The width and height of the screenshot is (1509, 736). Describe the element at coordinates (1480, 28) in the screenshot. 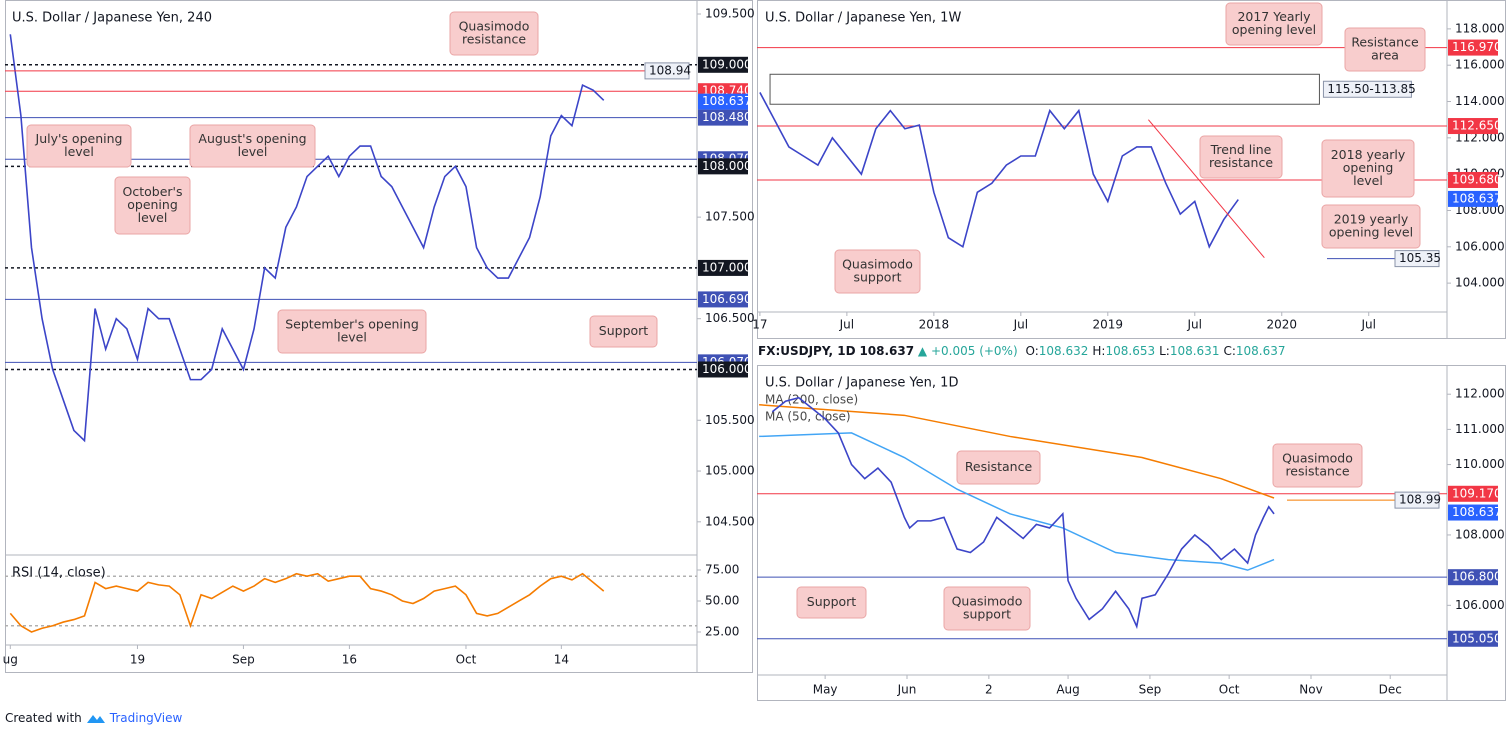

I see `y-tick-label: 118.000` at that location.